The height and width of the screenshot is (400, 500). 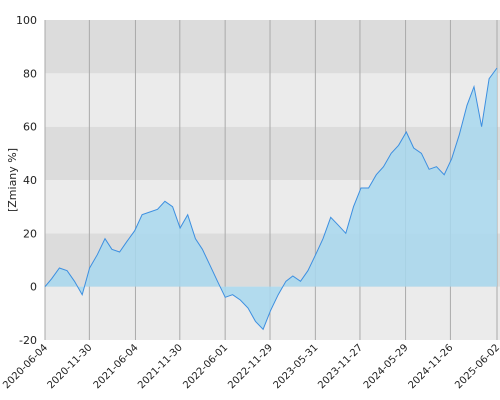 What do you see at coordinates (30, 127) in the screenshot?
I see `y-tick-label: 60` at bounding box center [30, 127].